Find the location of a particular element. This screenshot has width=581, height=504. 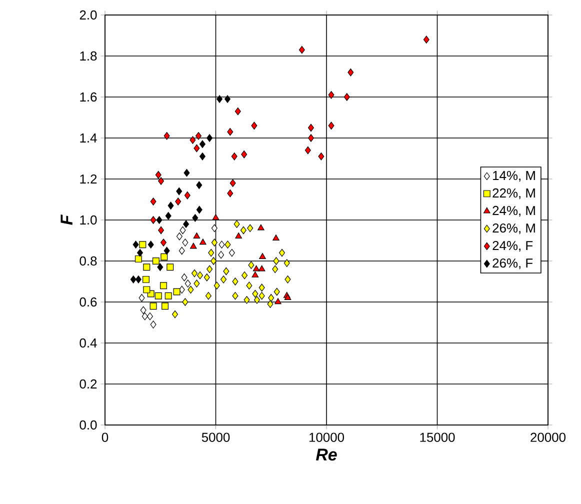

x-tick-label: 10000 is located at coordinates (326, 437).